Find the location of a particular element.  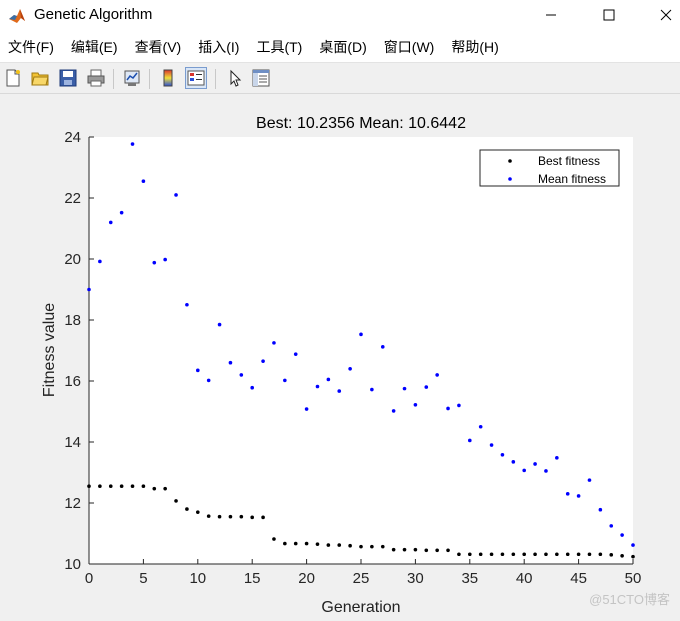

insert-colorbar-button is located at coordinates (168, 78).